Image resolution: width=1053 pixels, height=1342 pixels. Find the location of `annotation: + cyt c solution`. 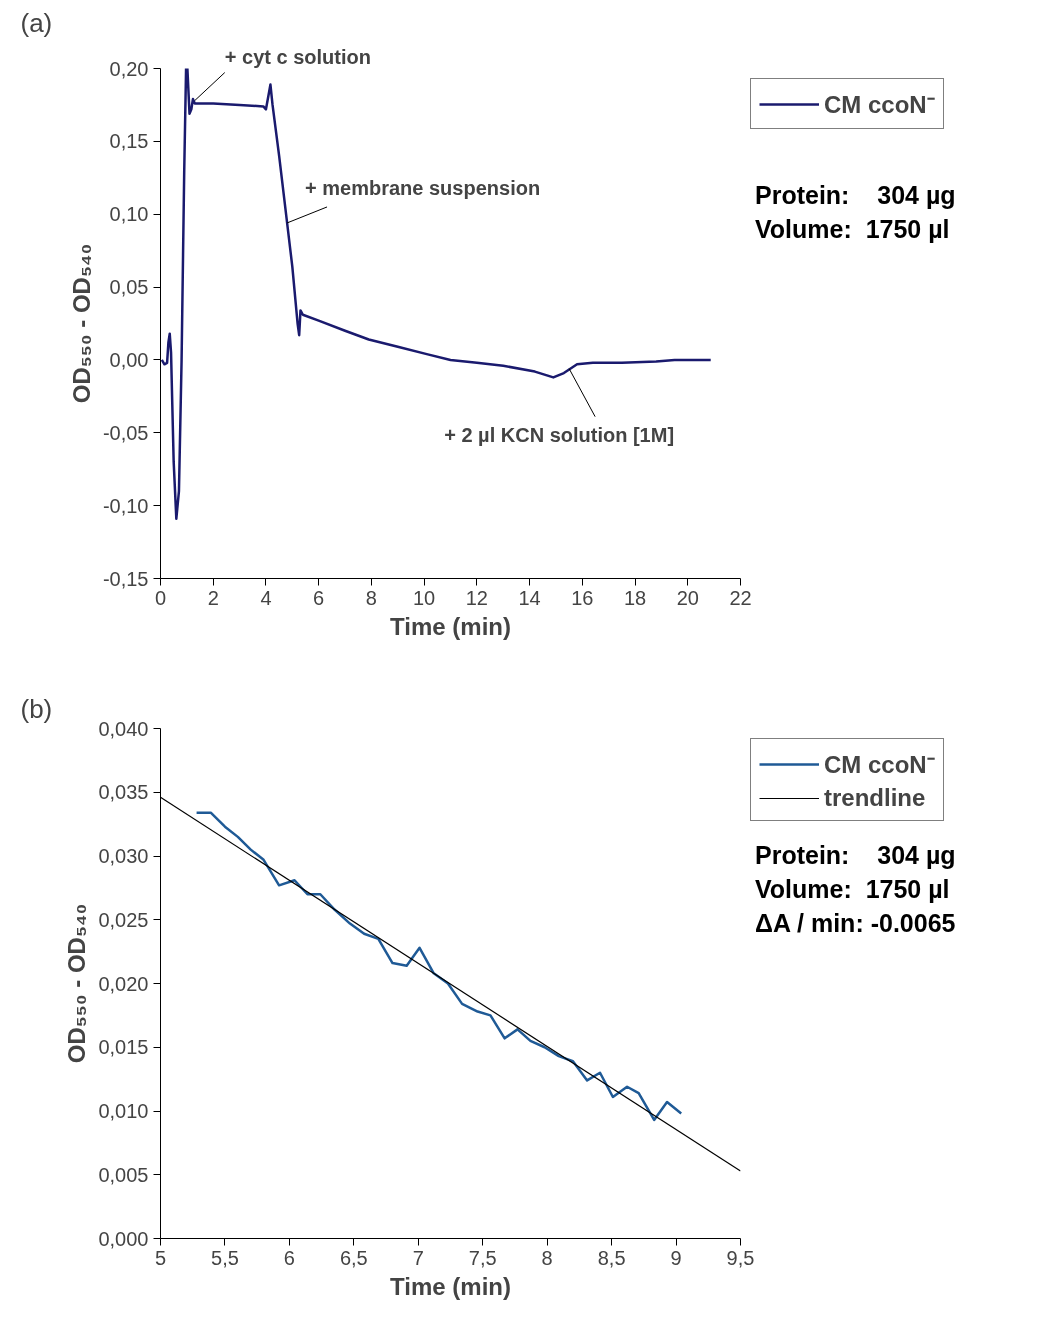

annotation: + cyt c solution is located at coordinates (297, 56).